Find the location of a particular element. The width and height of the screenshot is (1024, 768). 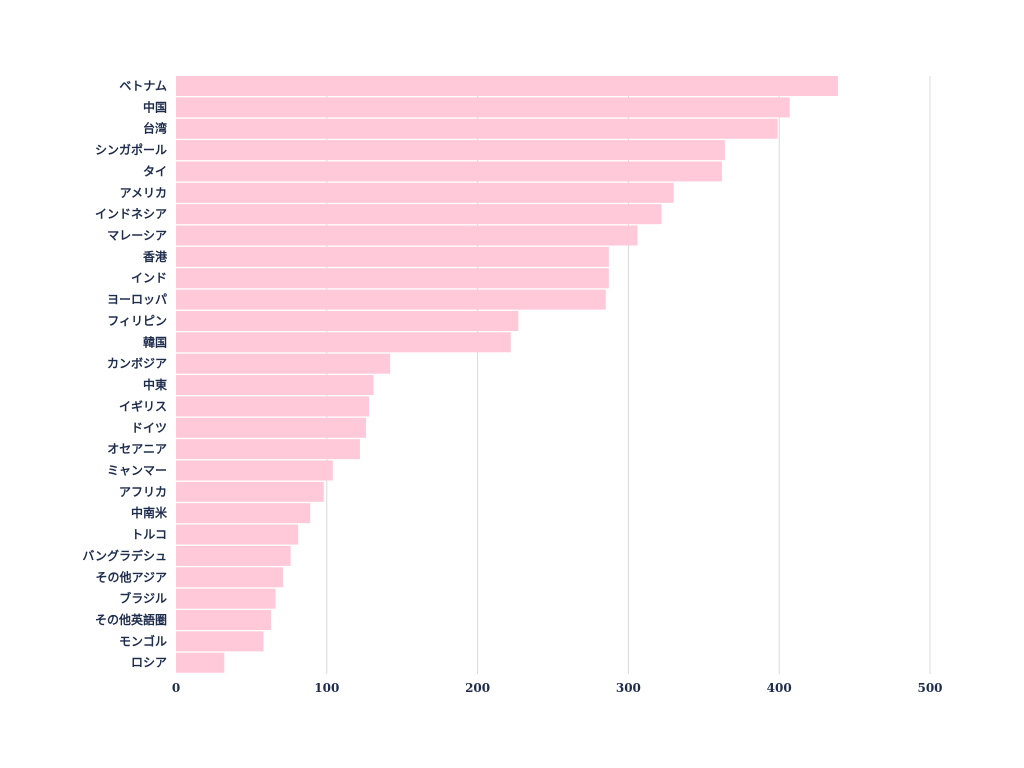

category-label: アメリカ is located at coordinates (143, 193).